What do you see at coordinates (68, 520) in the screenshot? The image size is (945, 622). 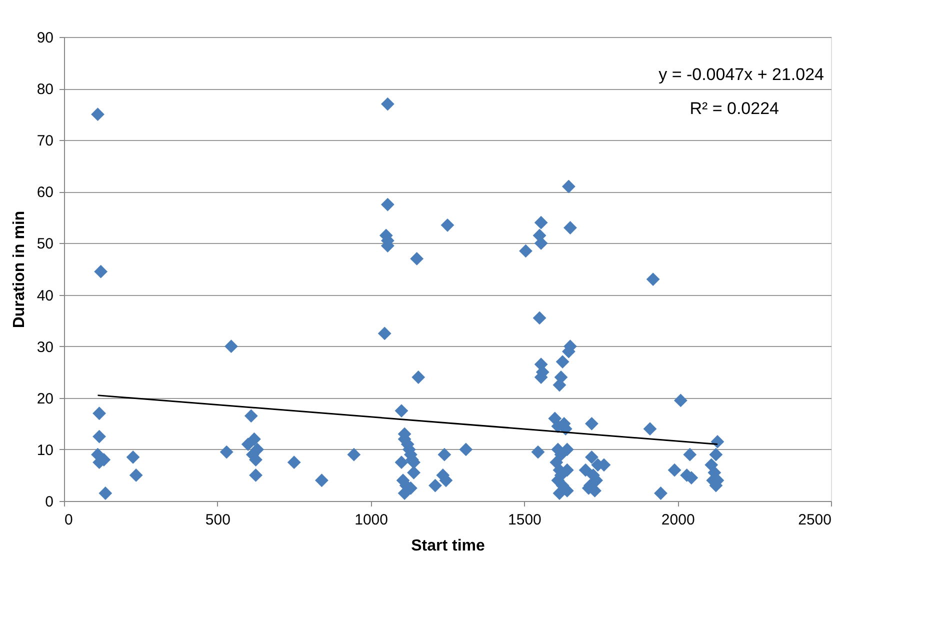 I see `x-tick-label: 0` at bounding box center [68, 520].